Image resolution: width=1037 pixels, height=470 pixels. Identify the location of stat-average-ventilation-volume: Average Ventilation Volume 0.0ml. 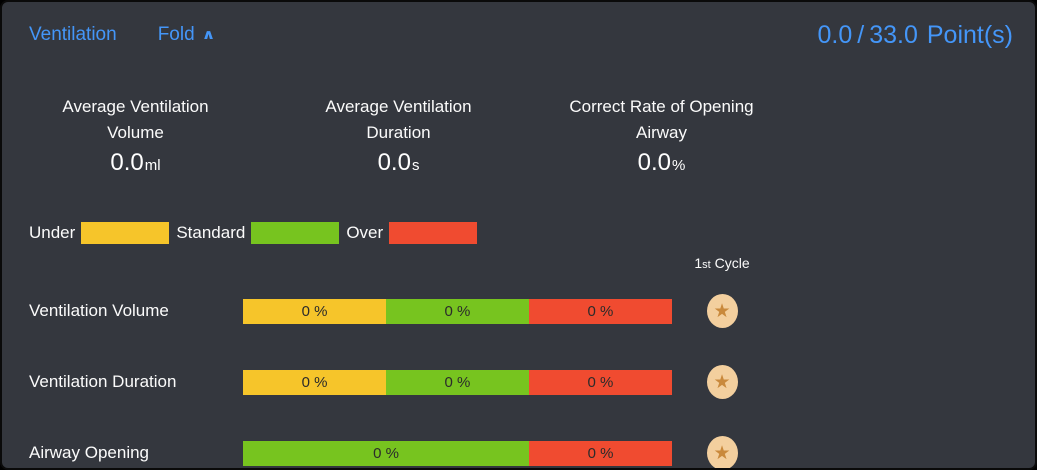
(135, 135).